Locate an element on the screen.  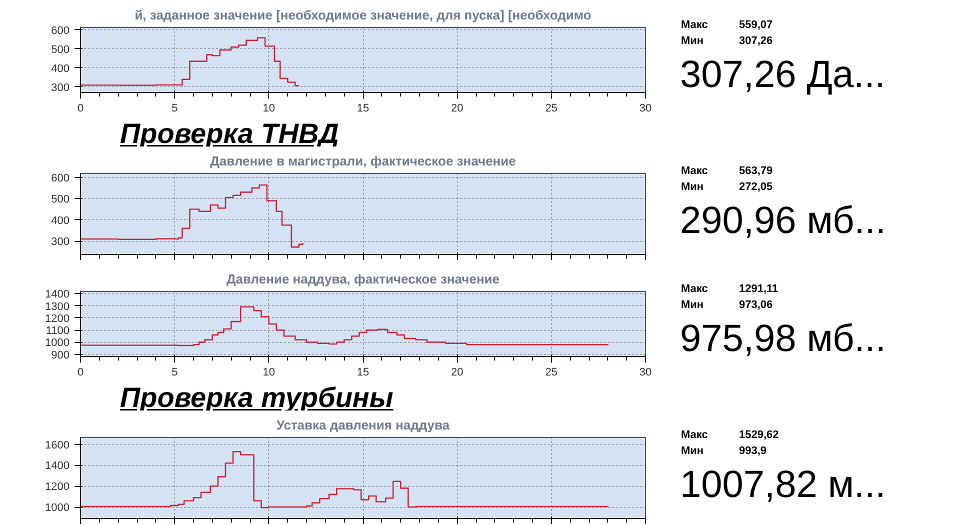
text: 993,9 is located at coordinates (753, 451).